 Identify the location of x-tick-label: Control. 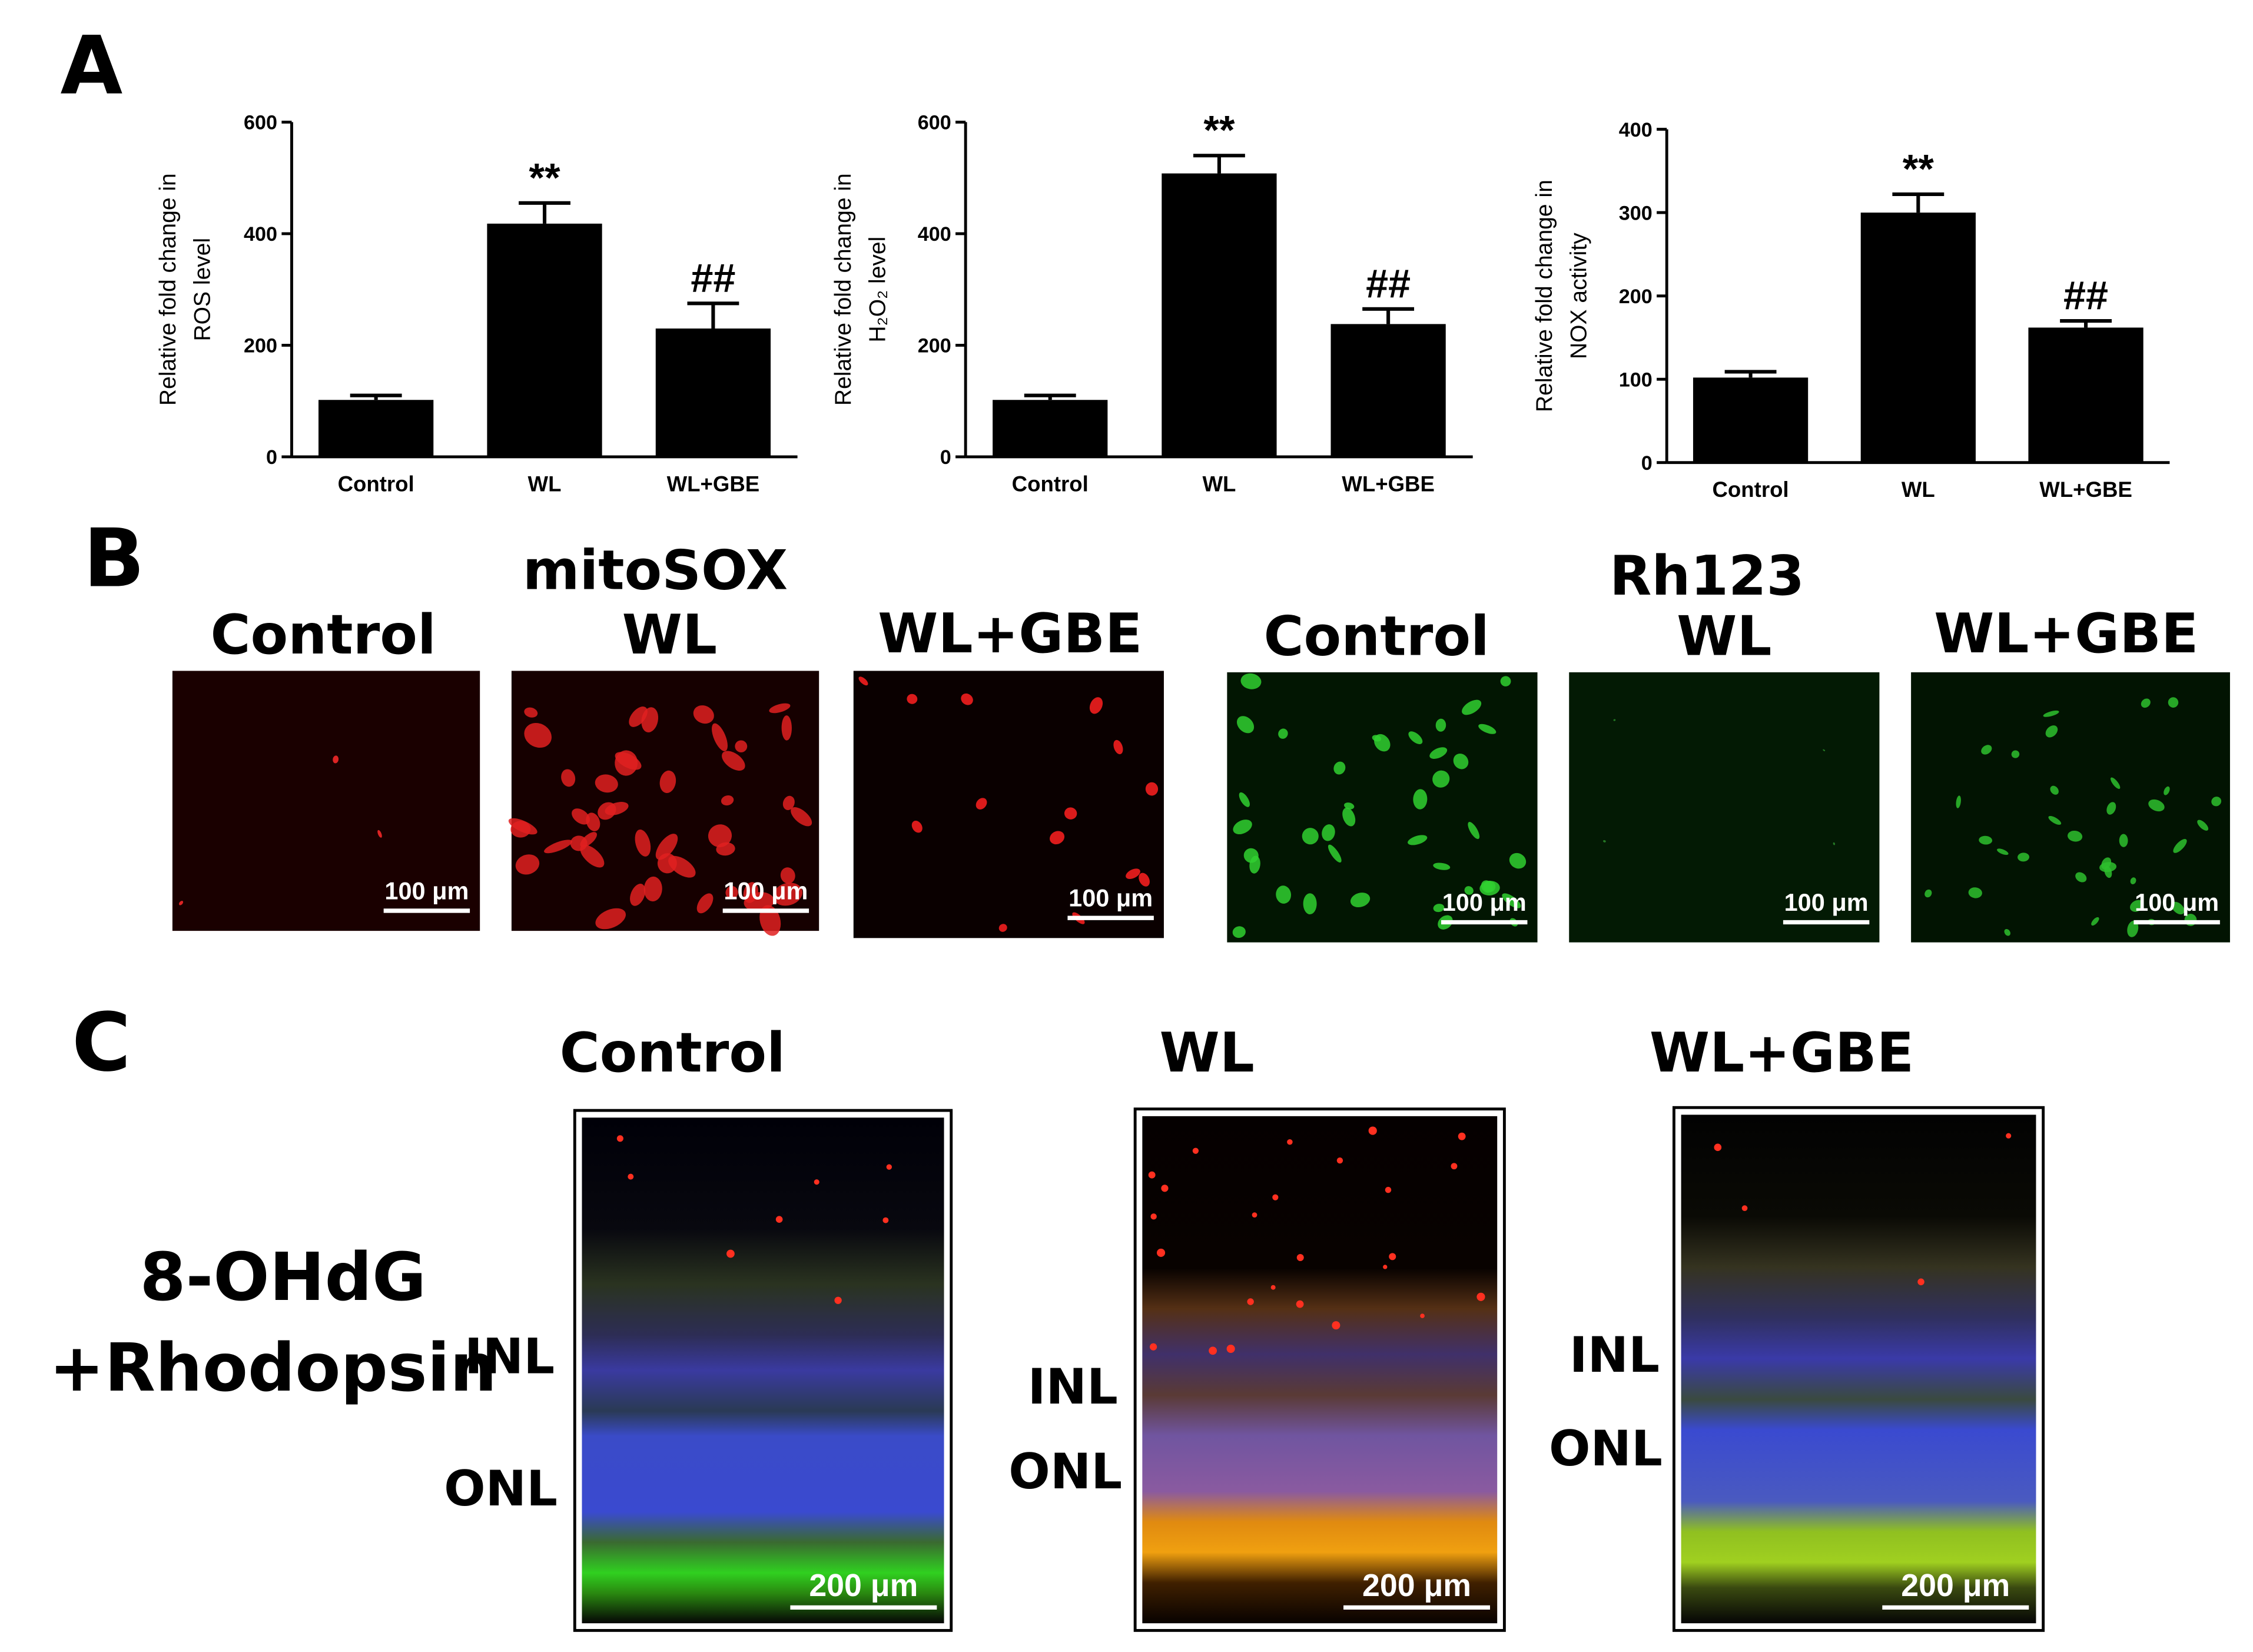
(1050, 484).